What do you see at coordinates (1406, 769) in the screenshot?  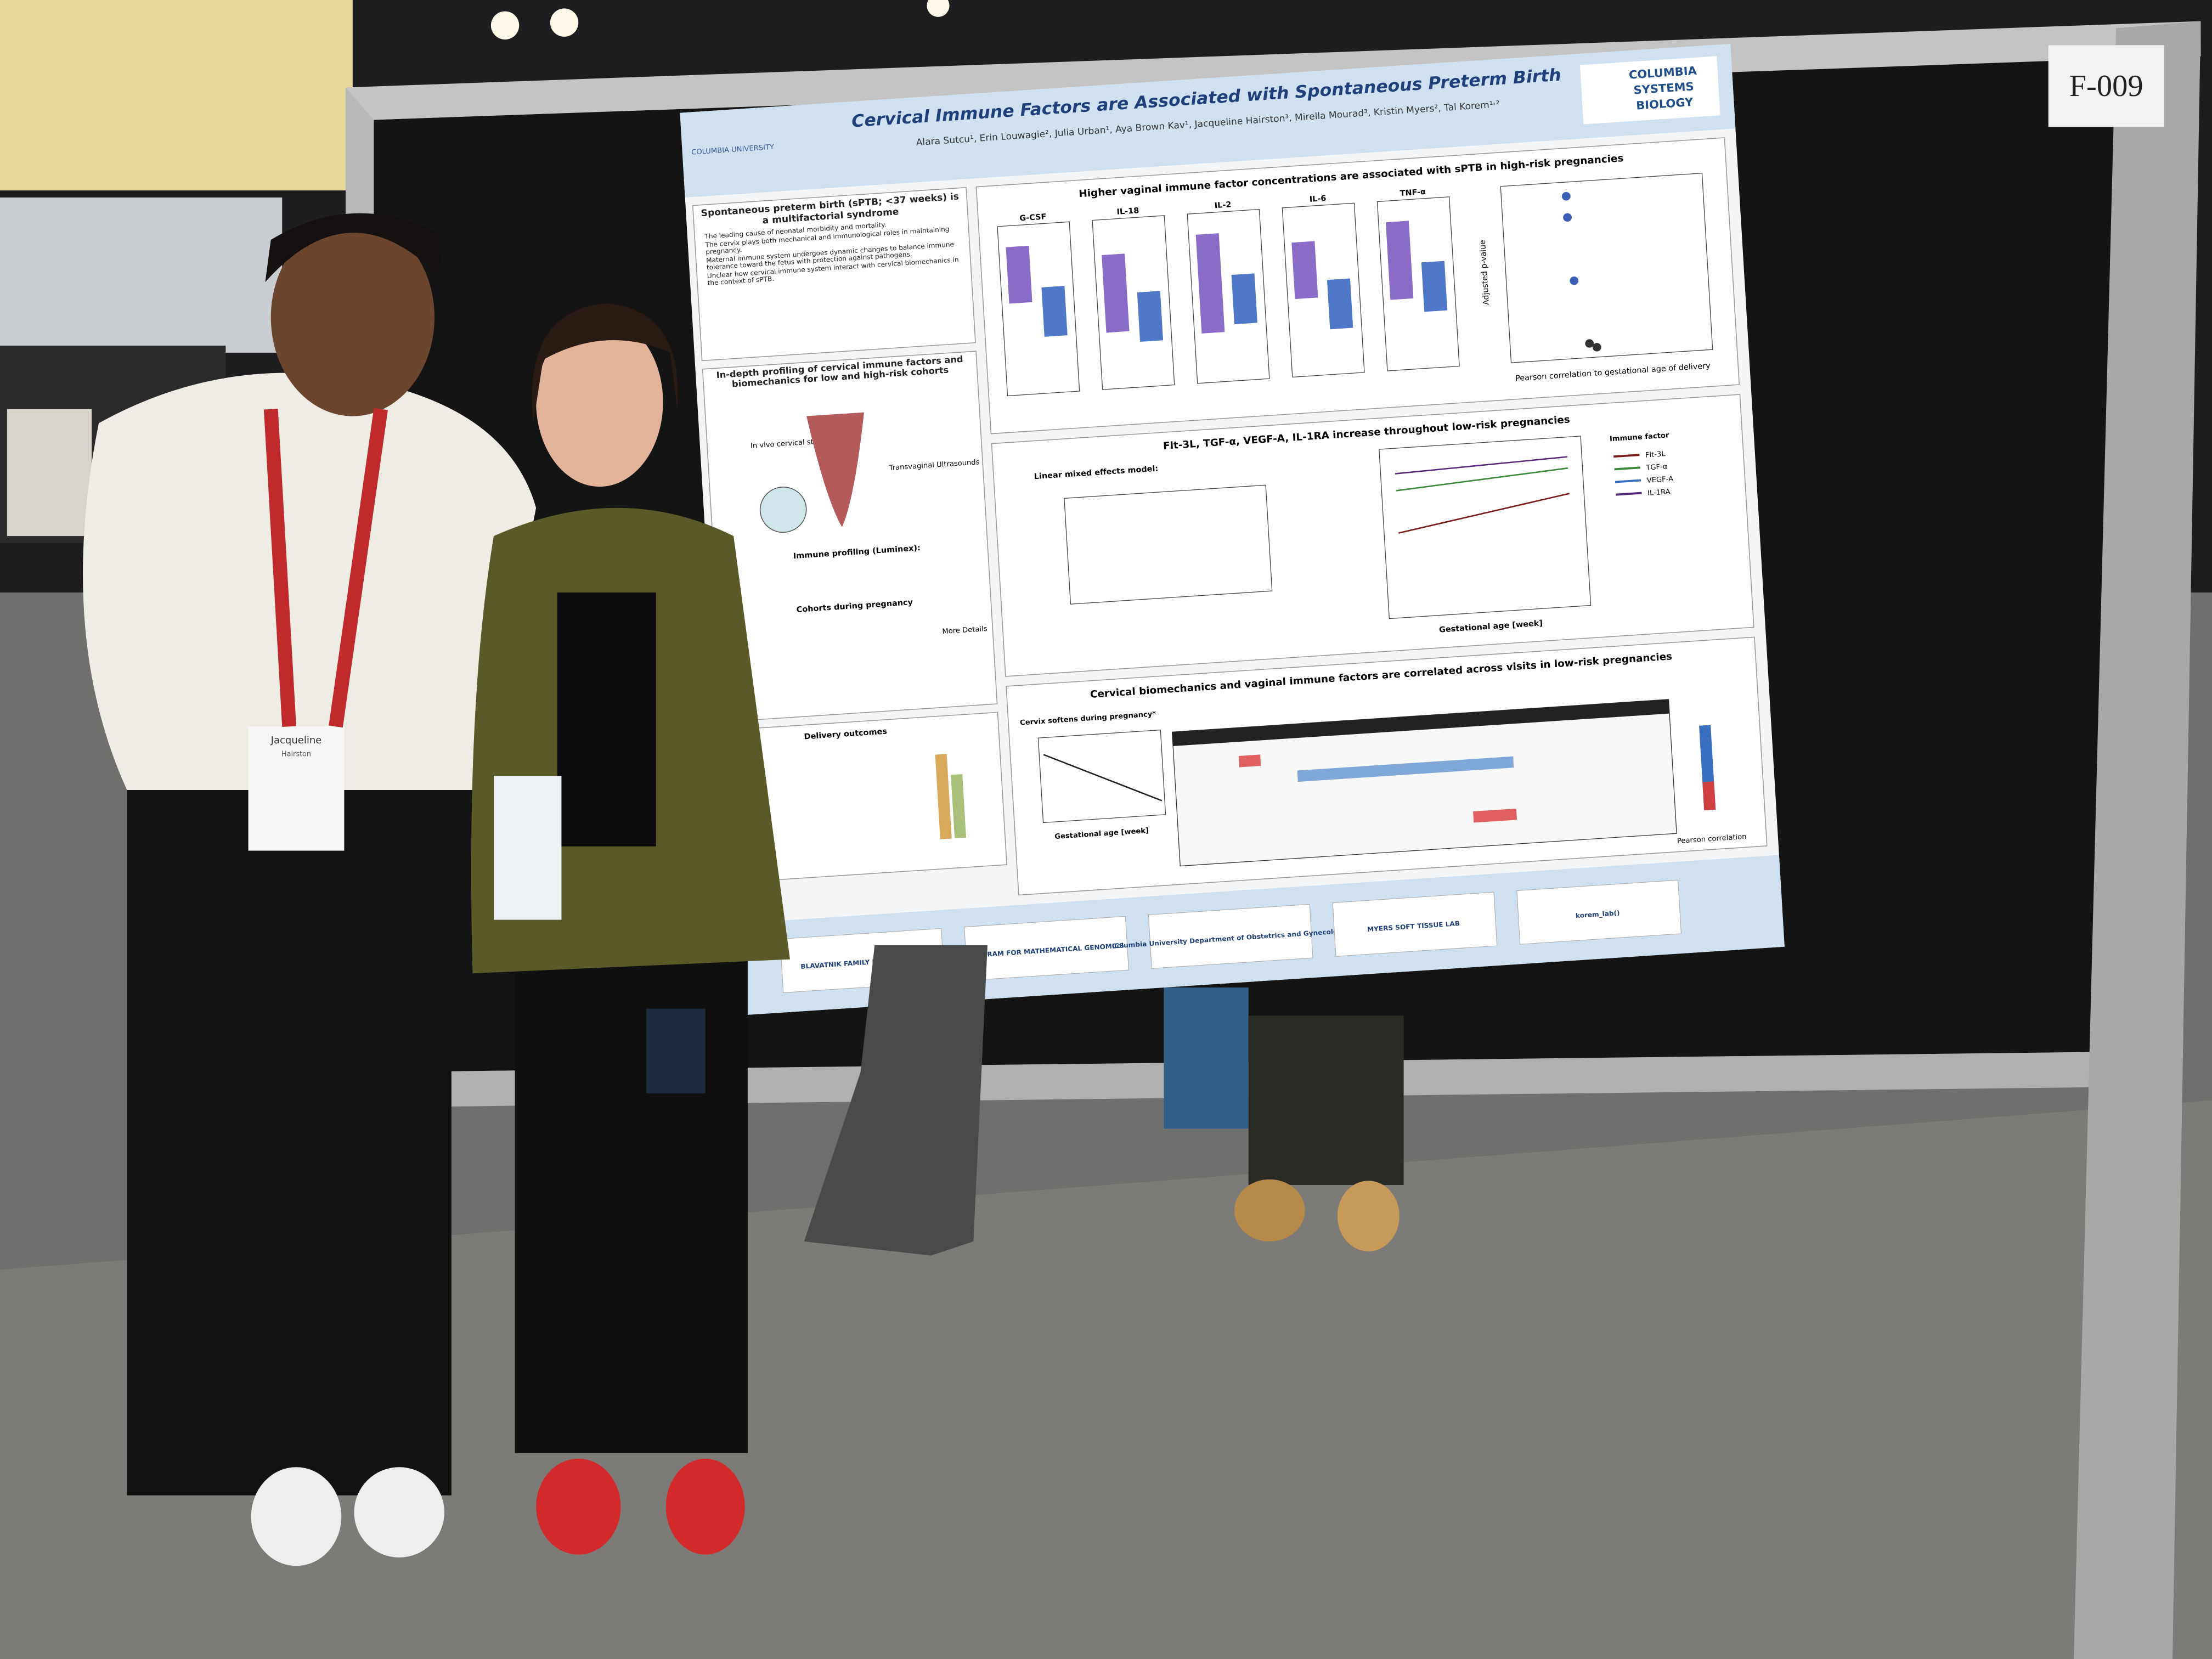 I see `heatmap-row` at bounding box center [1406, 769].